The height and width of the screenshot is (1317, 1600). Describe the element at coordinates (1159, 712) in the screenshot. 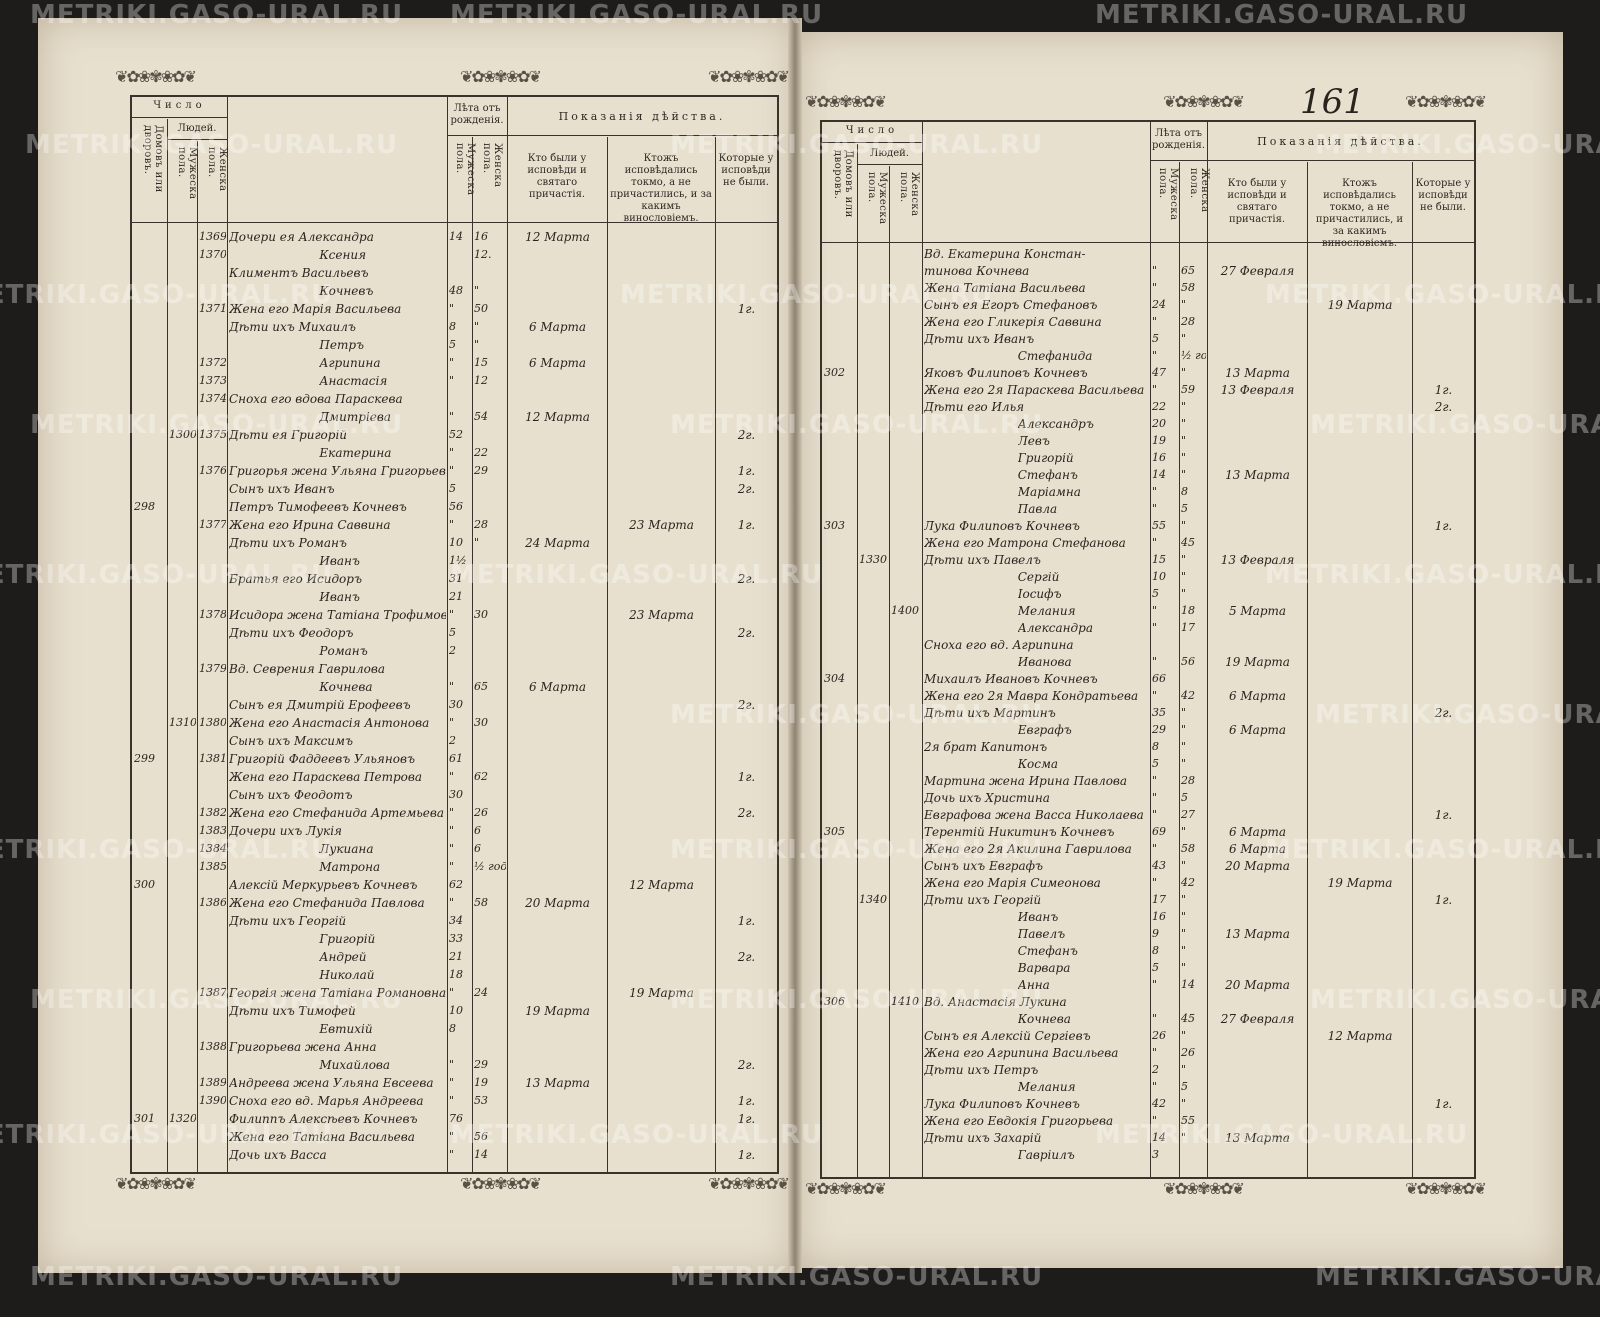

I see `age-male: 35` at that location.